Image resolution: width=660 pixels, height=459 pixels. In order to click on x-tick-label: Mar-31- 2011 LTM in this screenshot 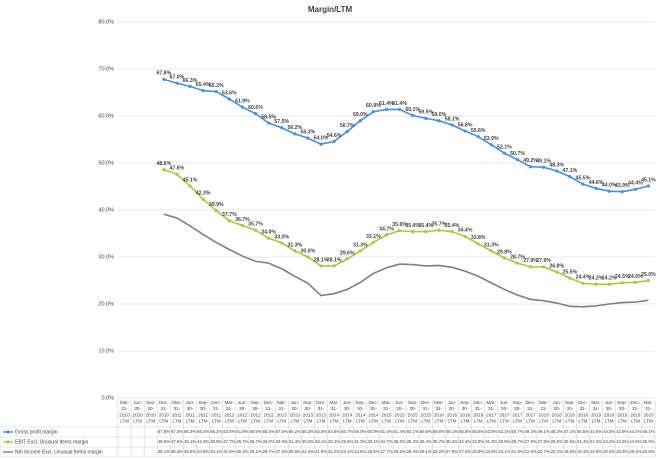, I will do `click(177, 412)`.